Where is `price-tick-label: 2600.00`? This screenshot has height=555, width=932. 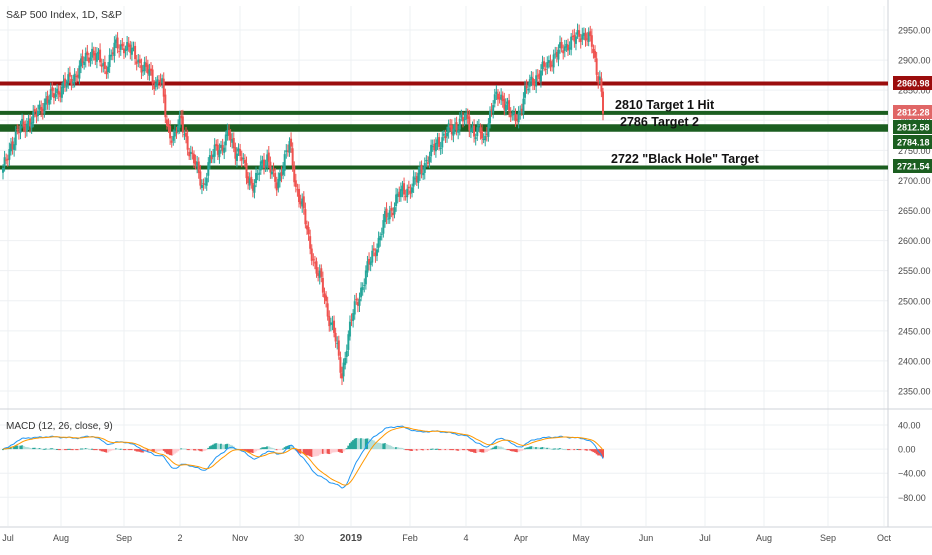 price-tick-label: 2600.00 is located at coordinates (914, 241).